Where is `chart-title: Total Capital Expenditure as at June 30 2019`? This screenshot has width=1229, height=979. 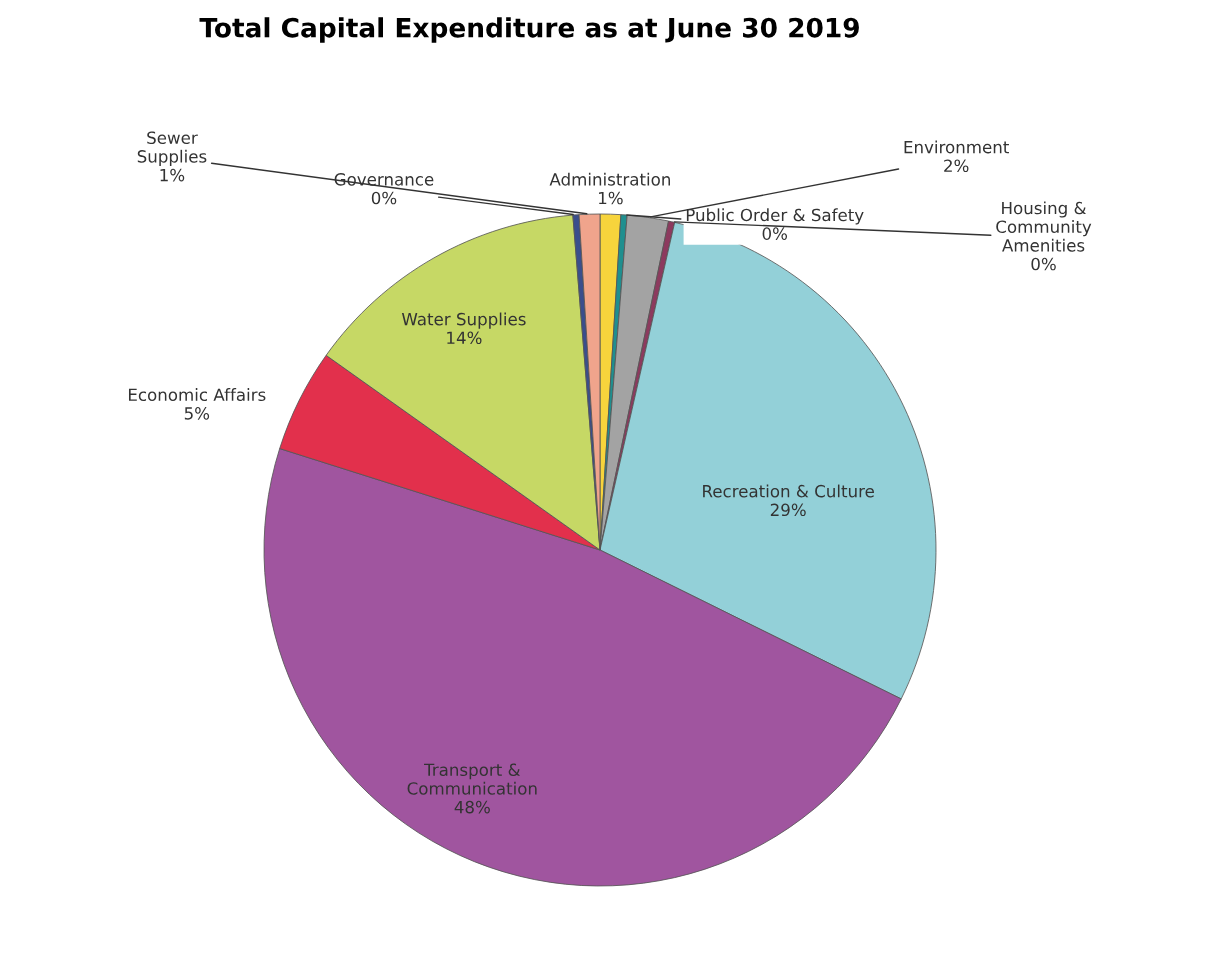
chart-title: Total Capital Expenditure as at June 30 2019 is located at coordinates (529, 30).